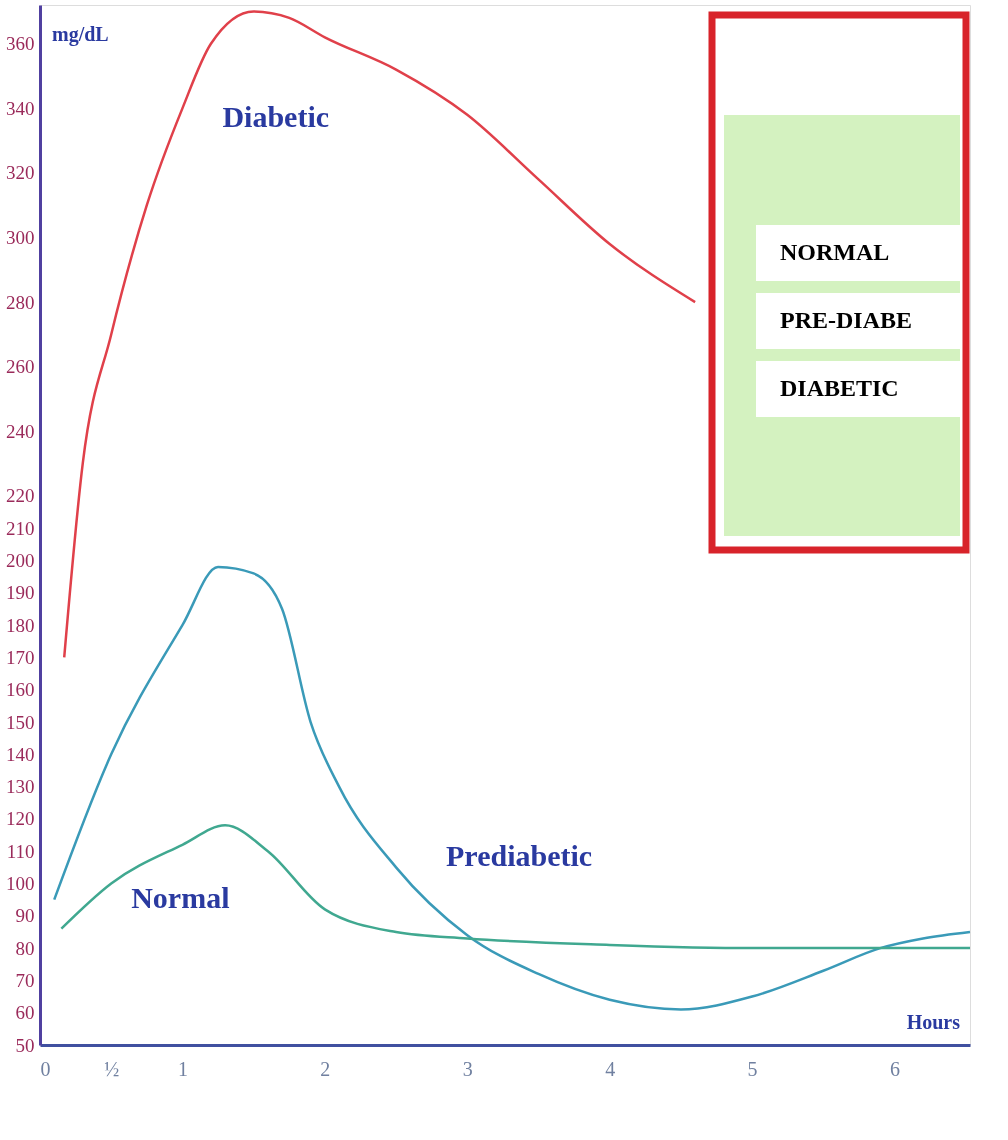 This screenshot has width=1008, height=1140. What do you see at coordinates (20, 561) in the screenshot?
I see `y-tick-label: 200` at bounding box center [20, 561].